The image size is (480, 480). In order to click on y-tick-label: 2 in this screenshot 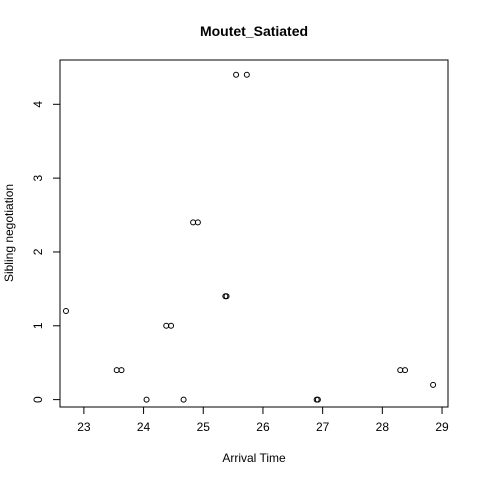, I will do `click(38, 251)`.